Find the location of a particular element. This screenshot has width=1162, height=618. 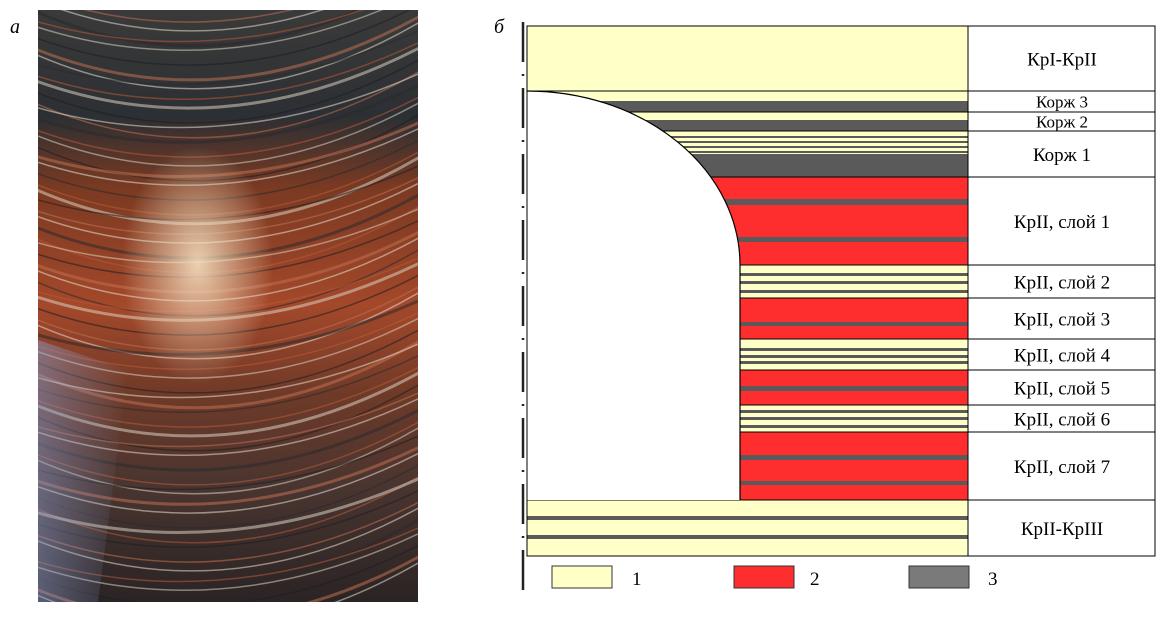

layer-label: КрII, слой 3 is located at coordinates (1062, 320).